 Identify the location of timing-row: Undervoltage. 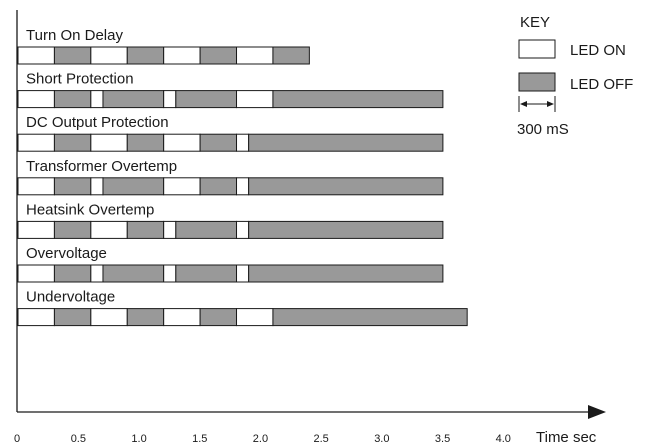
(242, 308).